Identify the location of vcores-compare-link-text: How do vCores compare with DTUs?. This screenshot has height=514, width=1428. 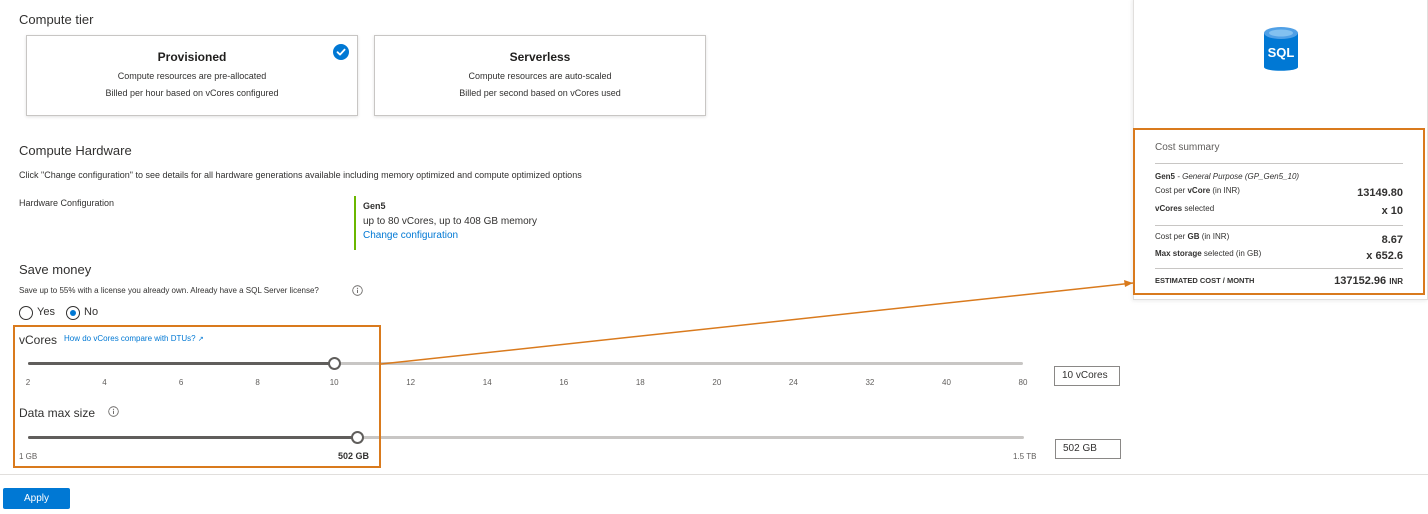
(130, 338).